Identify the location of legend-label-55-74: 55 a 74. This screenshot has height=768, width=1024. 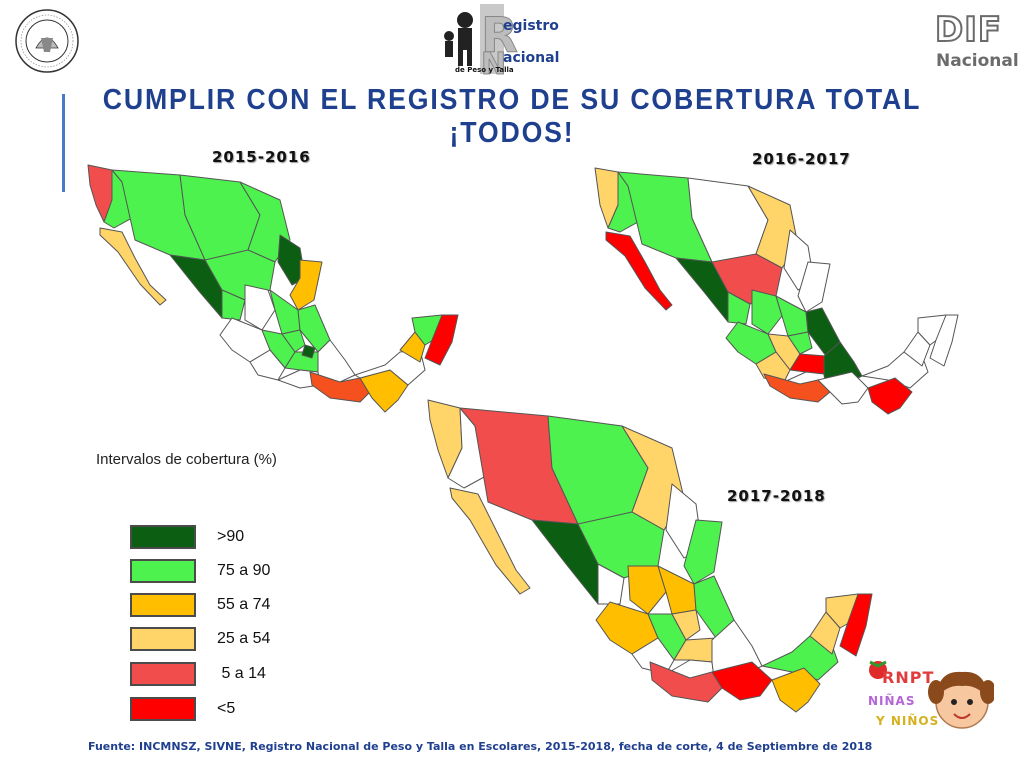
(244, 604).